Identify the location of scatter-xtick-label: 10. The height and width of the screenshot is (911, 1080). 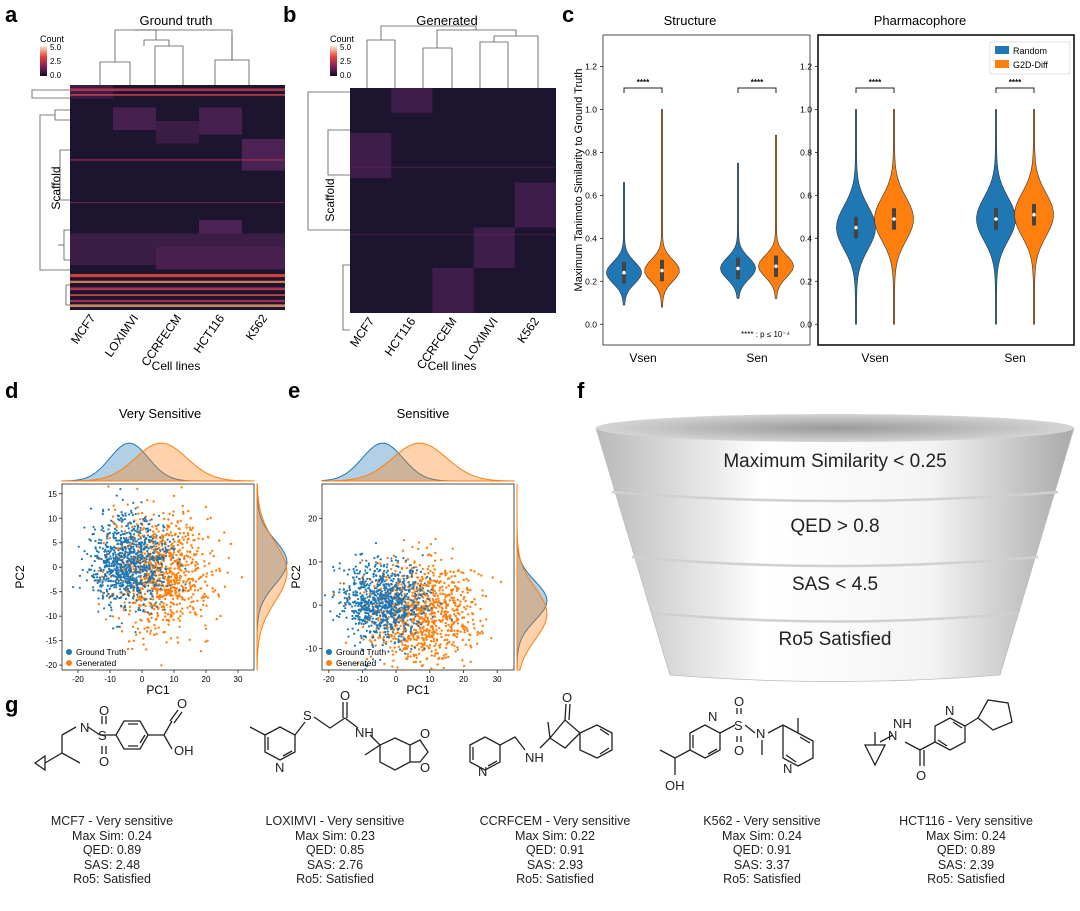
(429, 679).